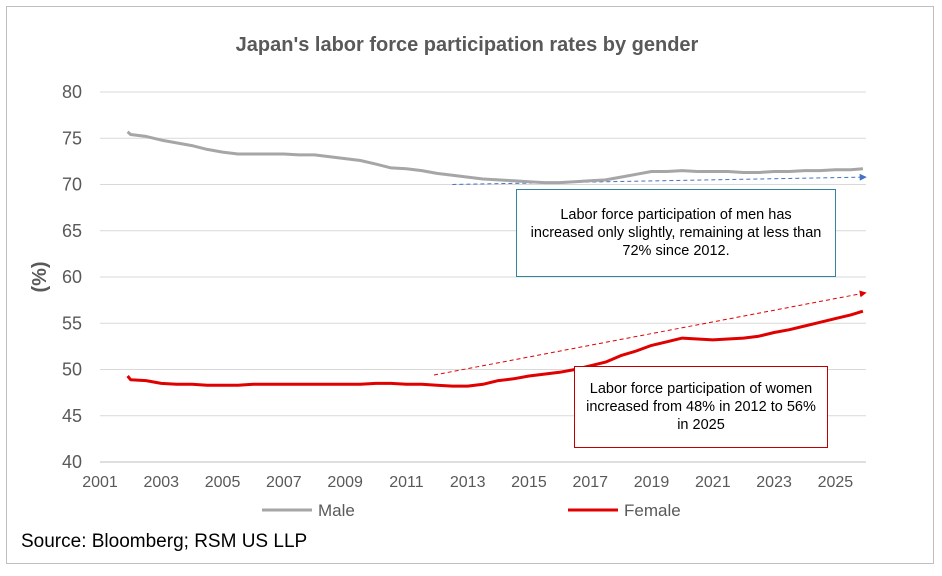 Image resolution: width=942 pixels, height=576 pixels. Describe the element at coordinates (100, 482) in the screenshot. I see `x-tick-label: 2001` at that location.